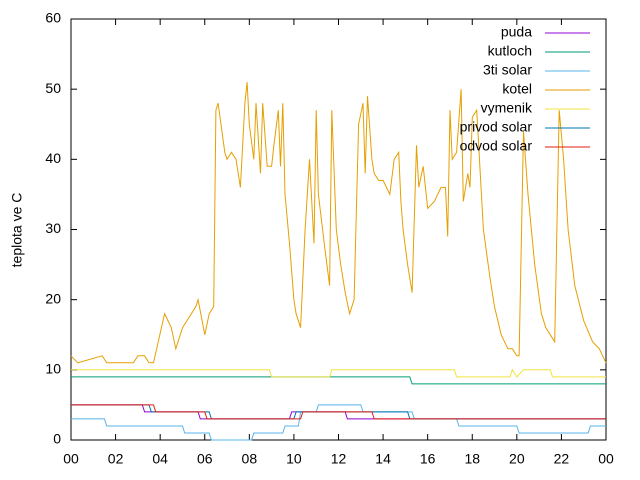 The image size is (640, 480). I want to click on legend-label: vymenik, so click(507, 108).